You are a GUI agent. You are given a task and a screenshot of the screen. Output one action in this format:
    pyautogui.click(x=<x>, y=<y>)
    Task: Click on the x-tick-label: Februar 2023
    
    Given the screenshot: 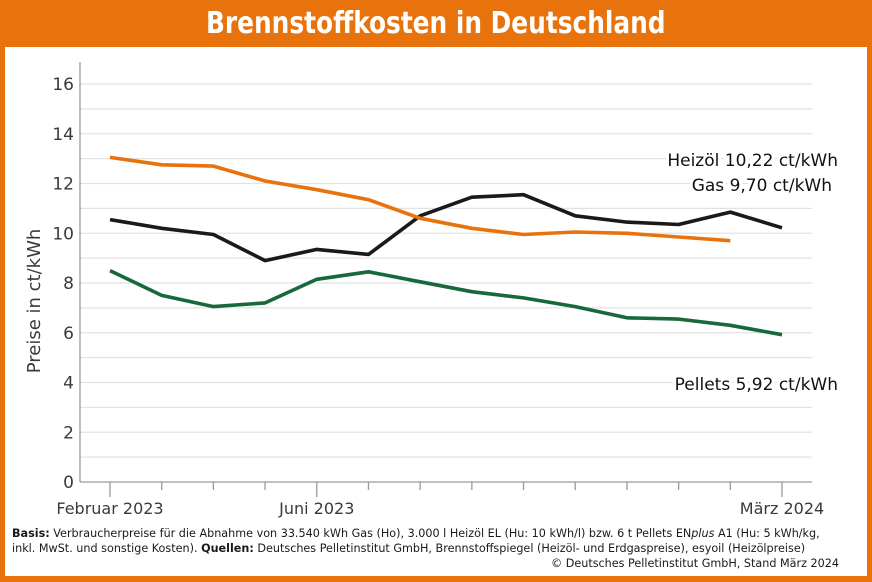 What is the action you would take?
    pyautogui.click(x=109, y=508)
    